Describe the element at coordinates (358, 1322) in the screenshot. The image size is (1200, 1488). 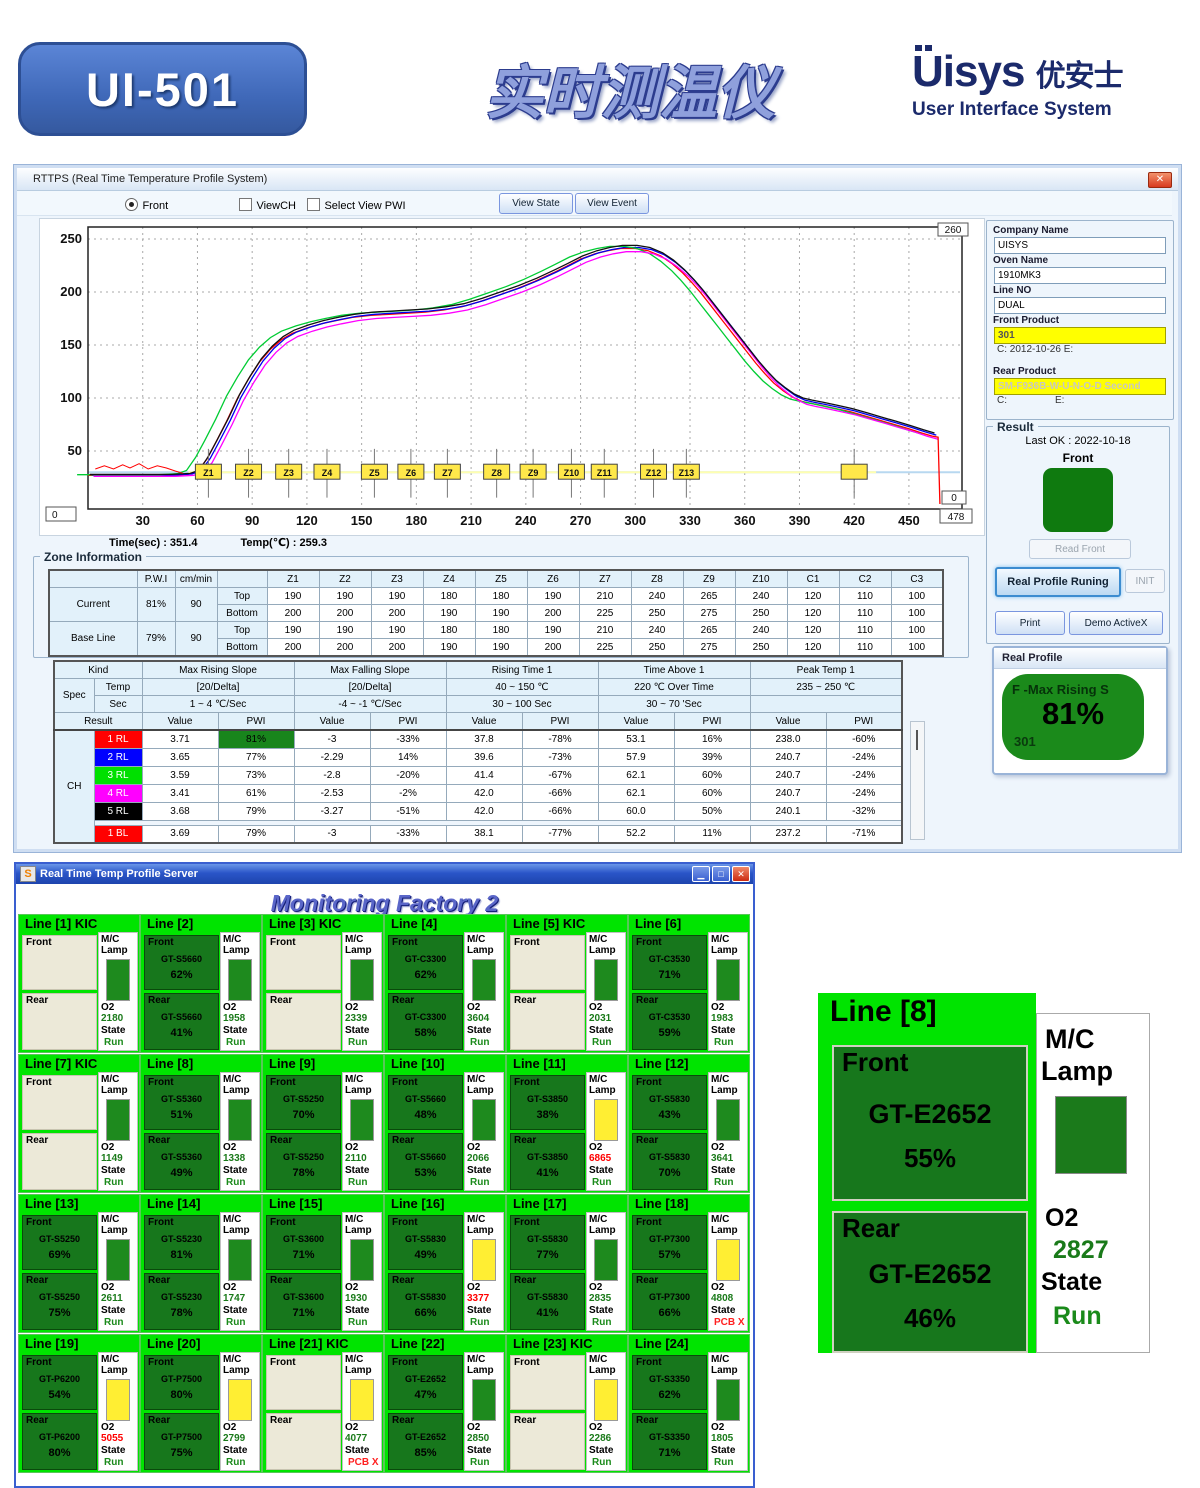
I see `state-value: Run` at that location.